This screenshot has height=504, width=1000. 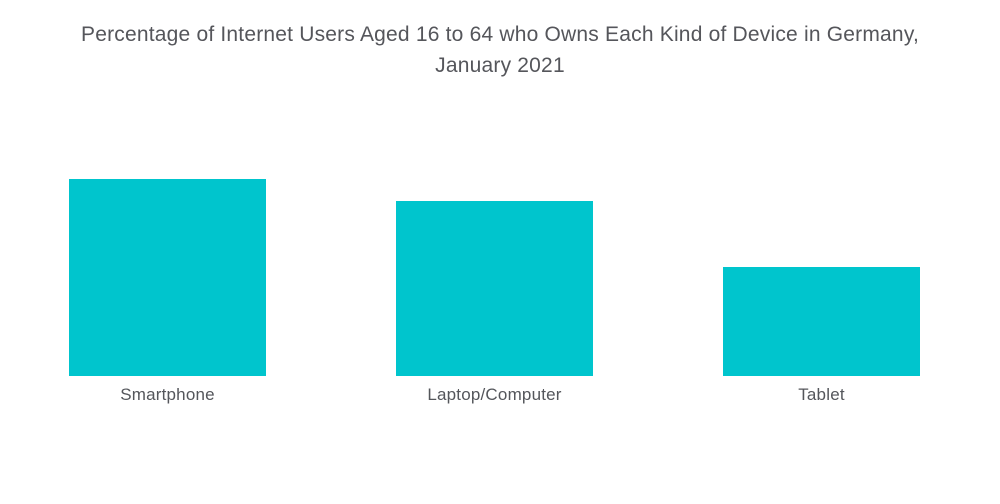 I want to click on bar-group: Smartphone, so click(x=167, y=291).